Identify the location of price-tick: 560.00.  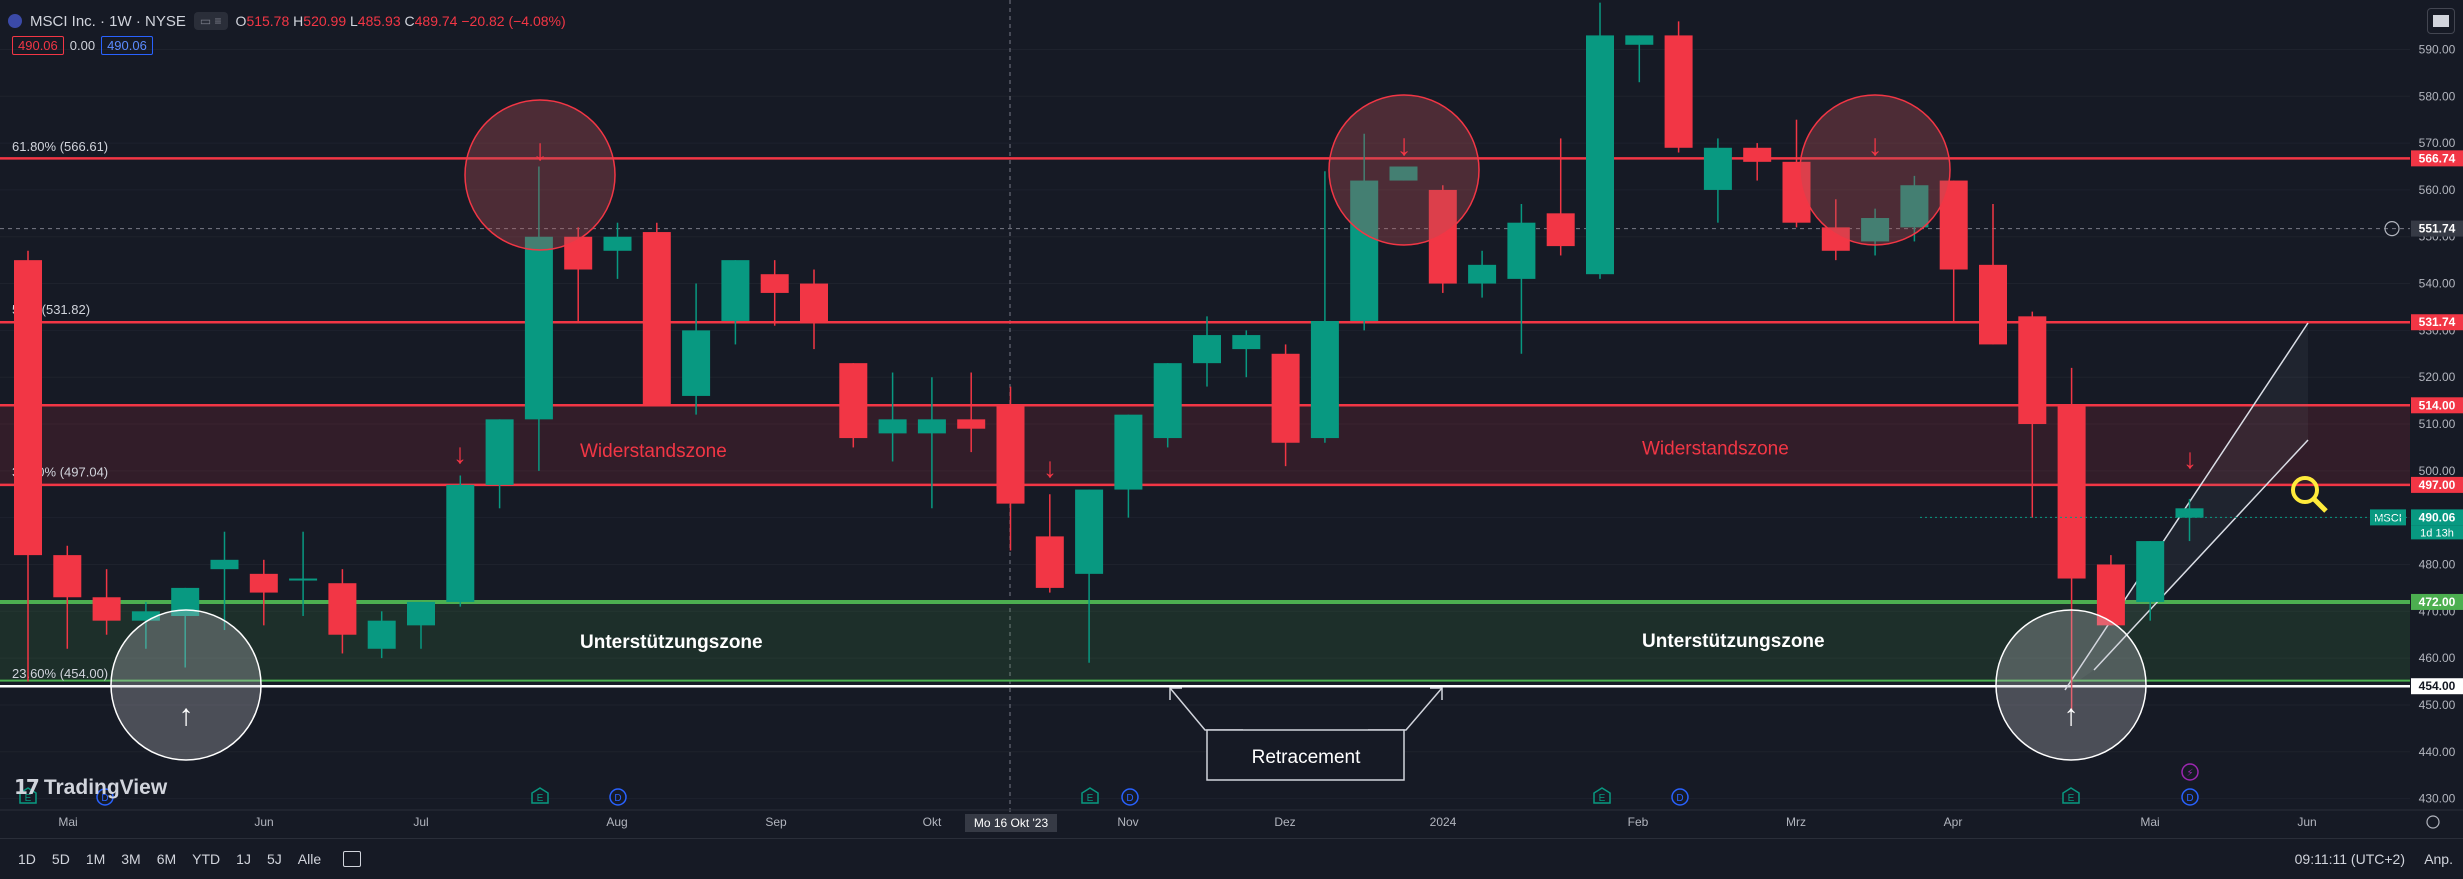
(2437, 190).